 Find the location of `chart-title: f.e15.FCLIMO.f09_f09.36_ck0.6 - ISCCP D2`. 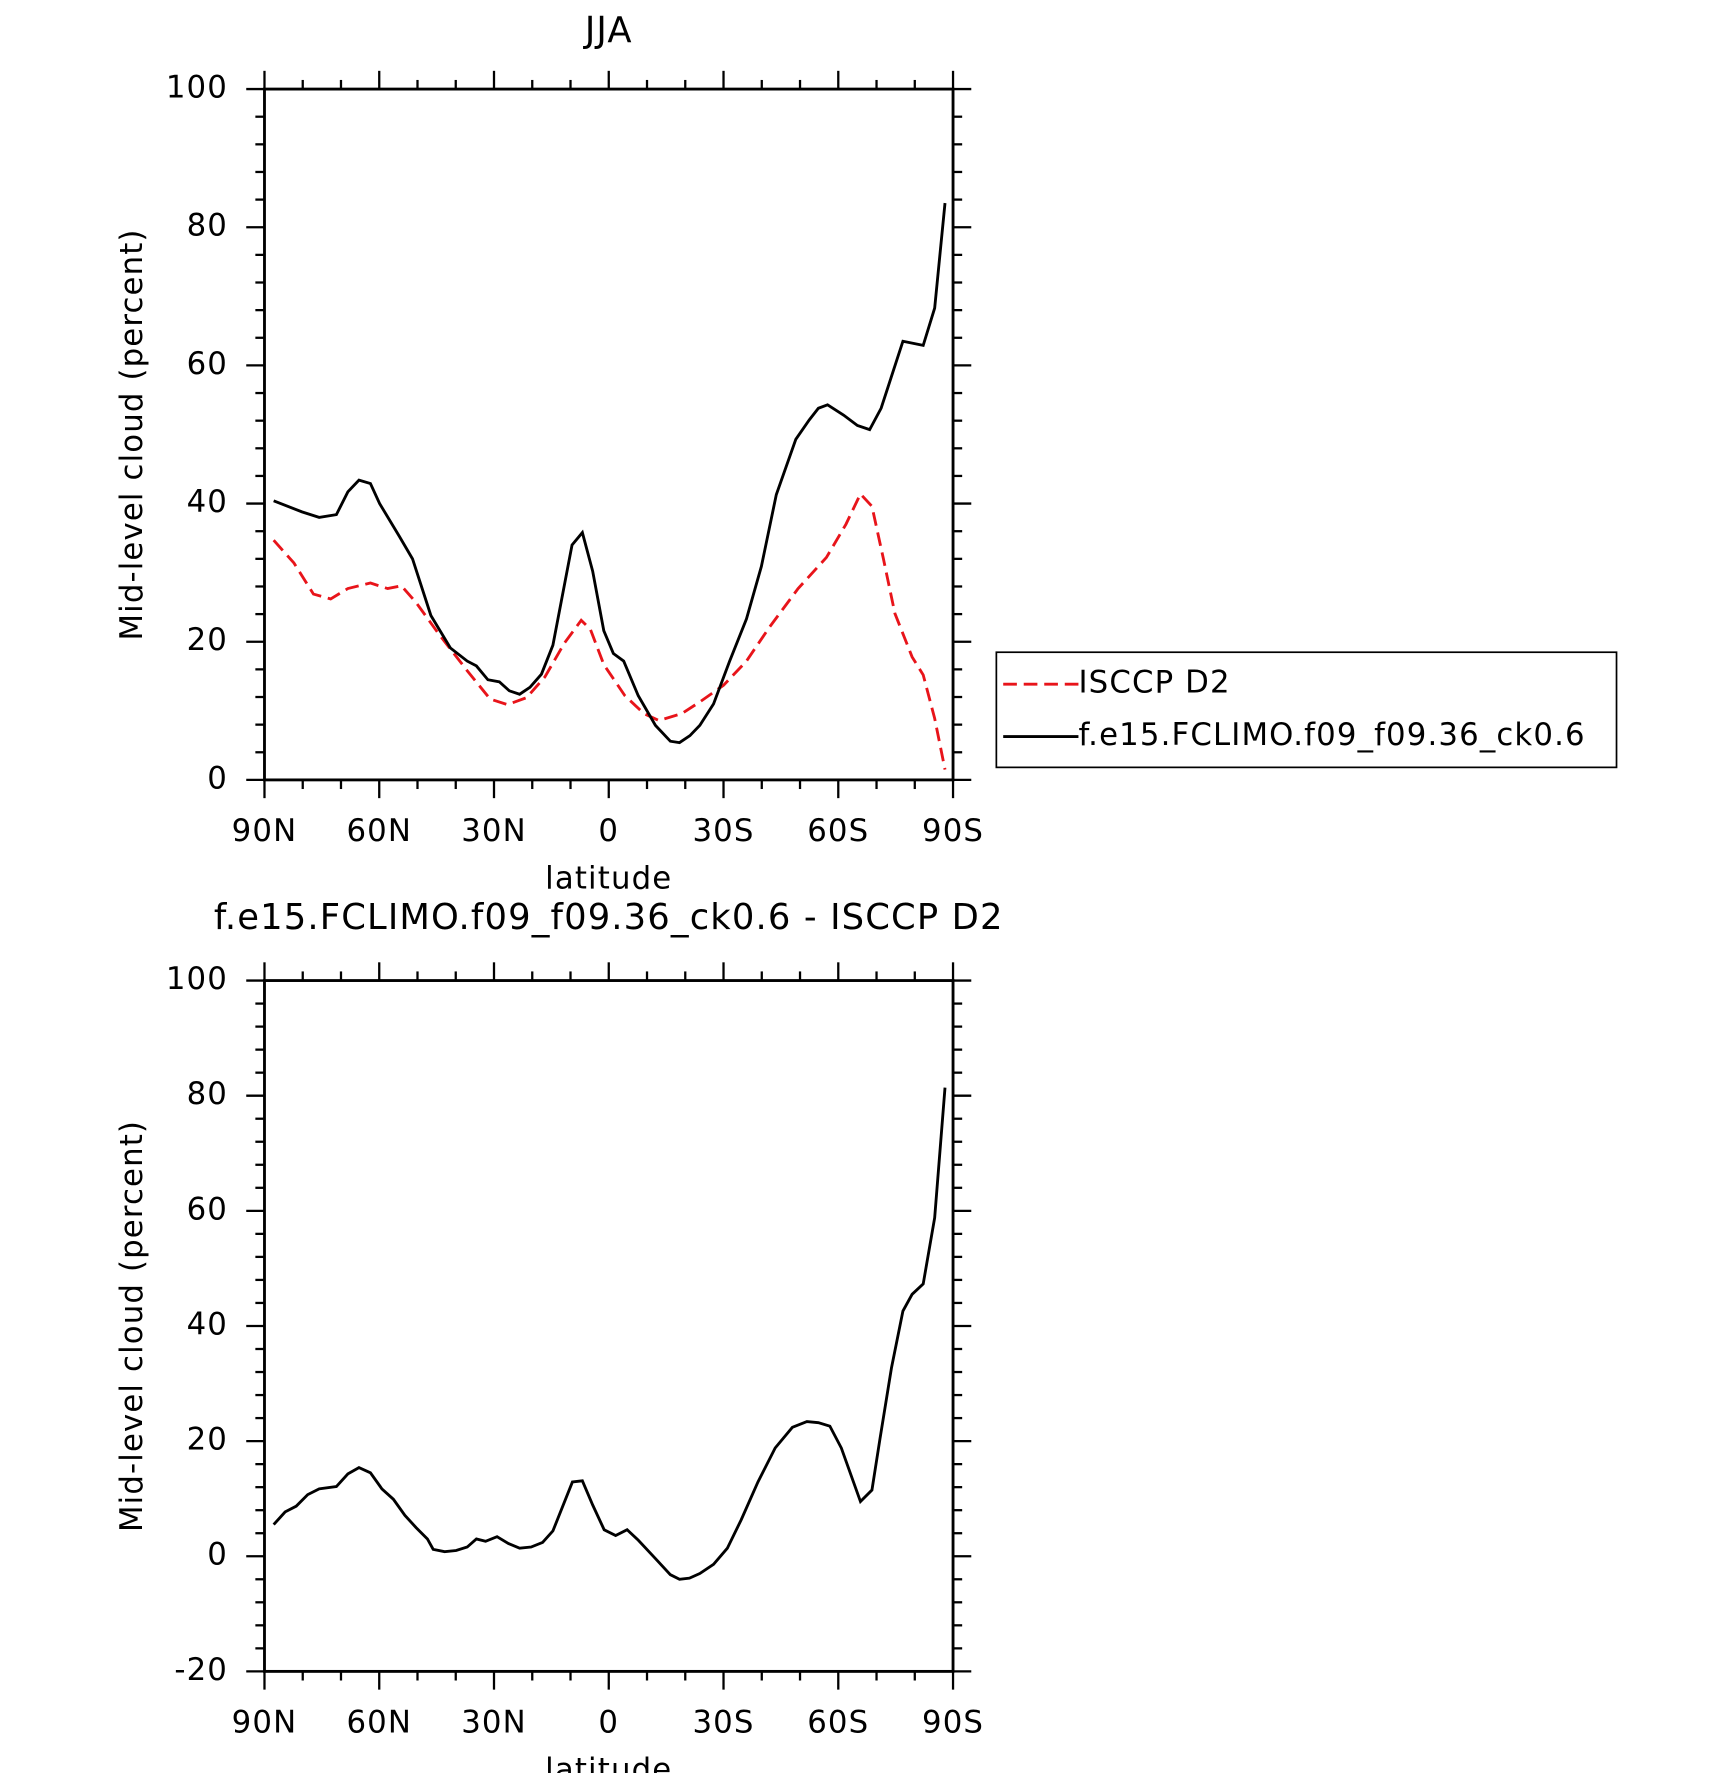

chart-title: f.e15.FCLIMO.f09_f09.36_ck0.6 - ISCCP D2 is located at coordinates (609, 917).